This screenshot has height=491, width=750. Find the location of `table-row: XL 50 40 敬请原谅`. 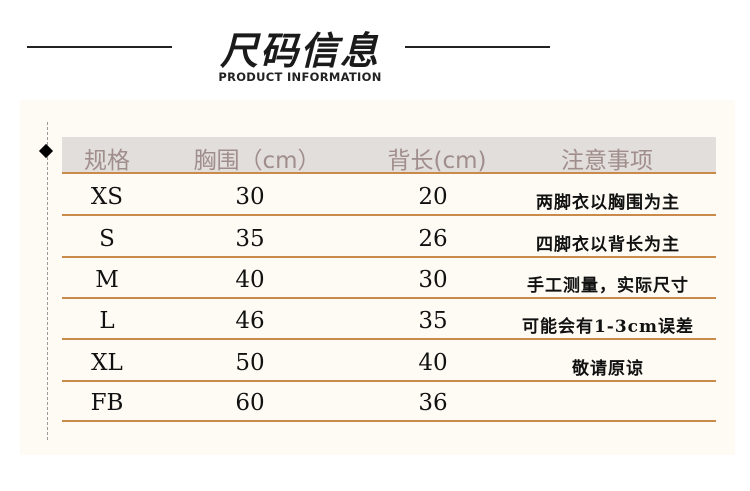

table-row: XL 50 40 敬请原谅 is located at coordinates (389, 361).